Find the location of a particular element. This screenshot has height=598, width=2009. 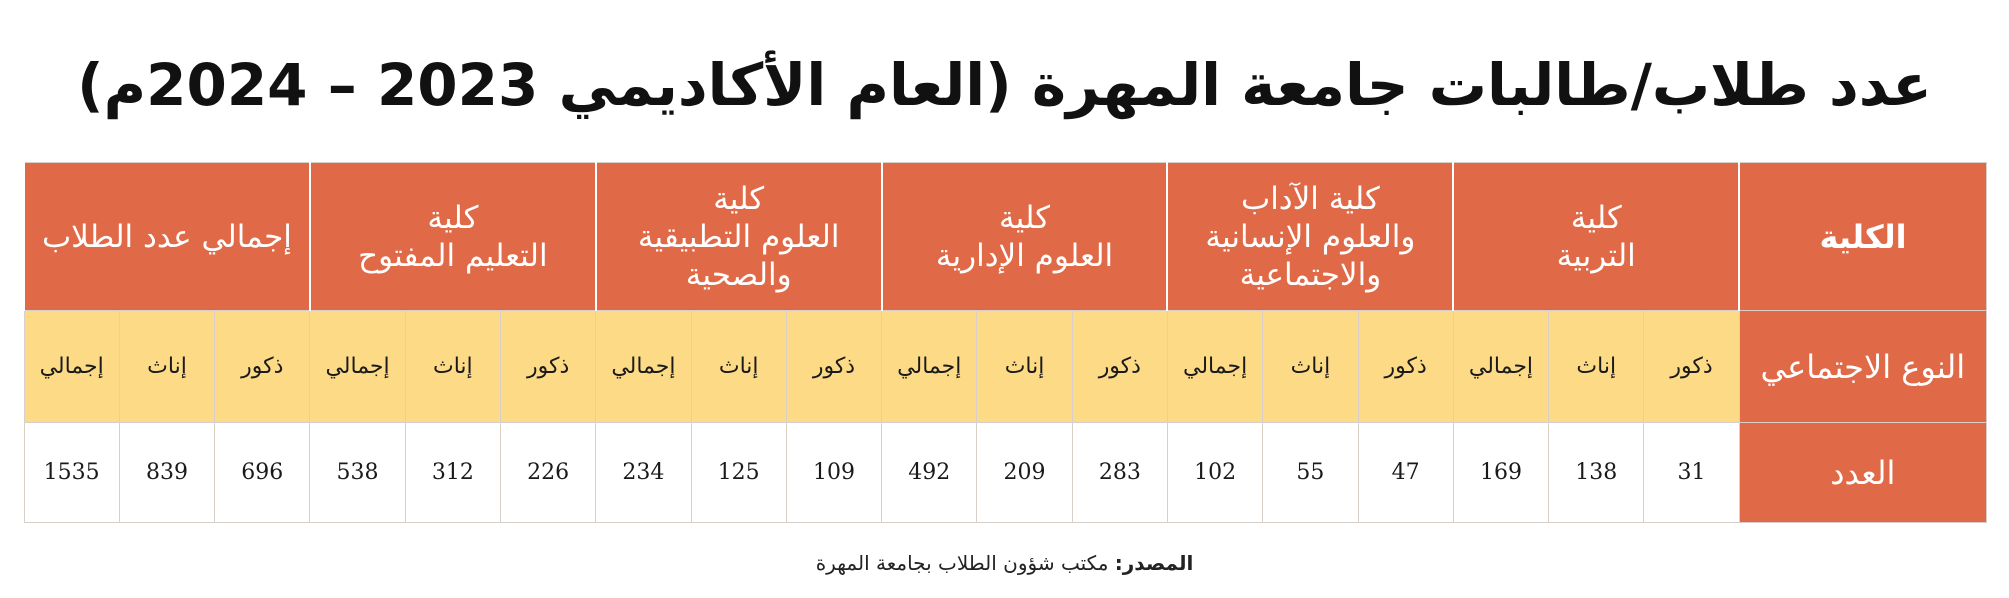

count-value: 839 is located at coordinates (167, 472).